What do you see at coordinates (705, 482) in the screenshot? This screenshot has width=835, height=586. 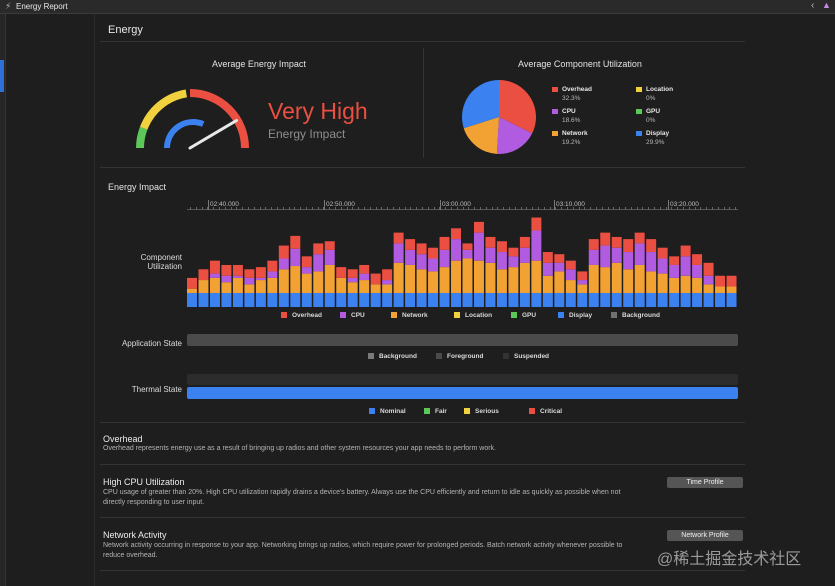 I see `time-profile-button: Time Profile` at bounding box center [705, 482].